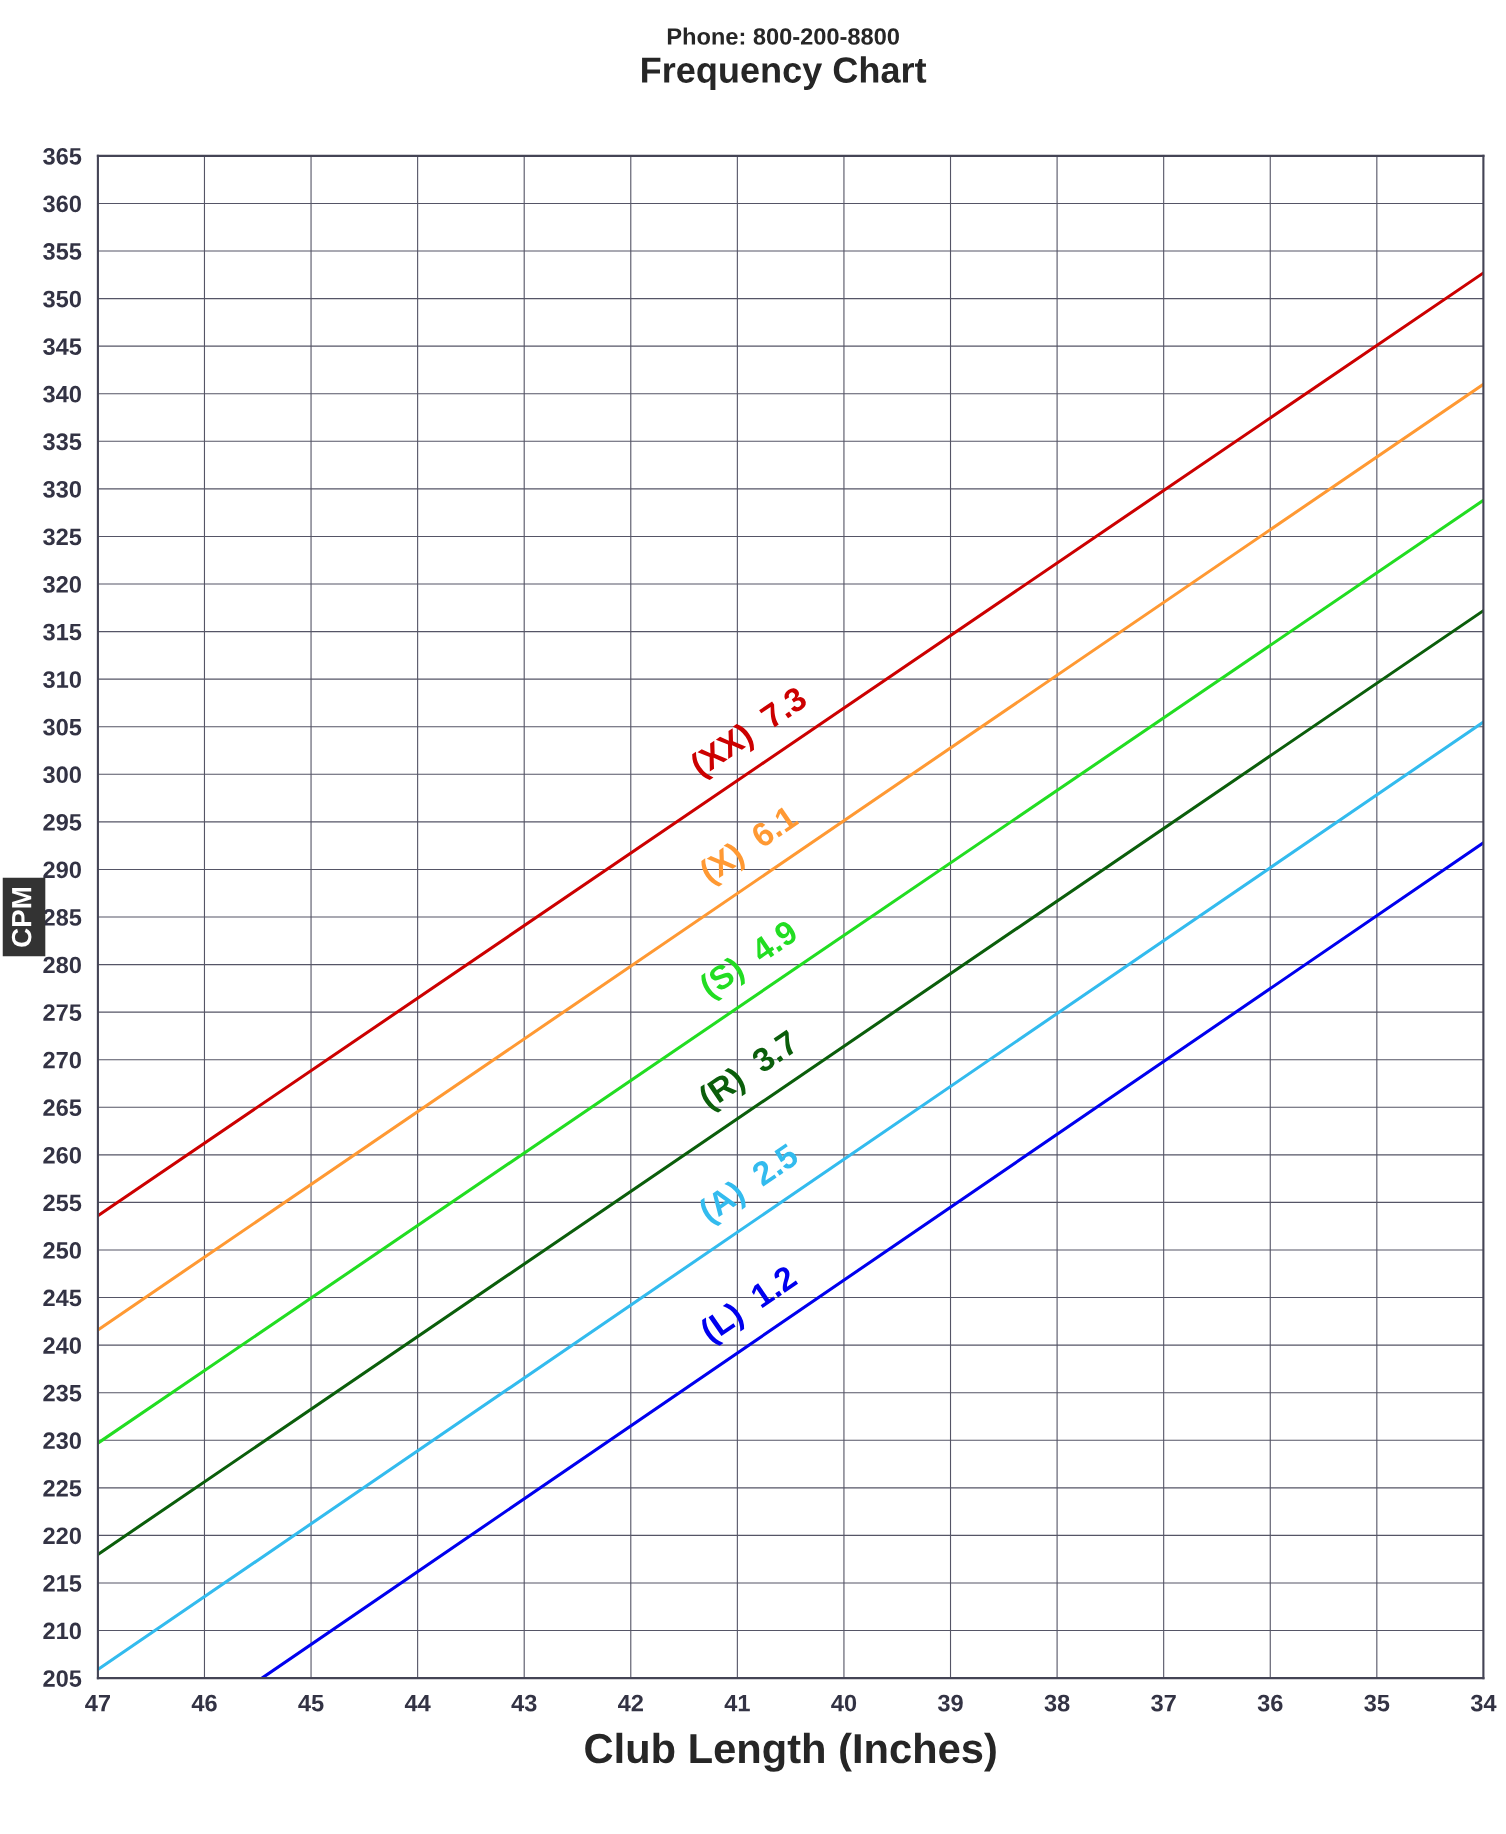  Describe the element at coordinates (750, 846) in the screenshot. I see `text: (X) 6.1` at that location.